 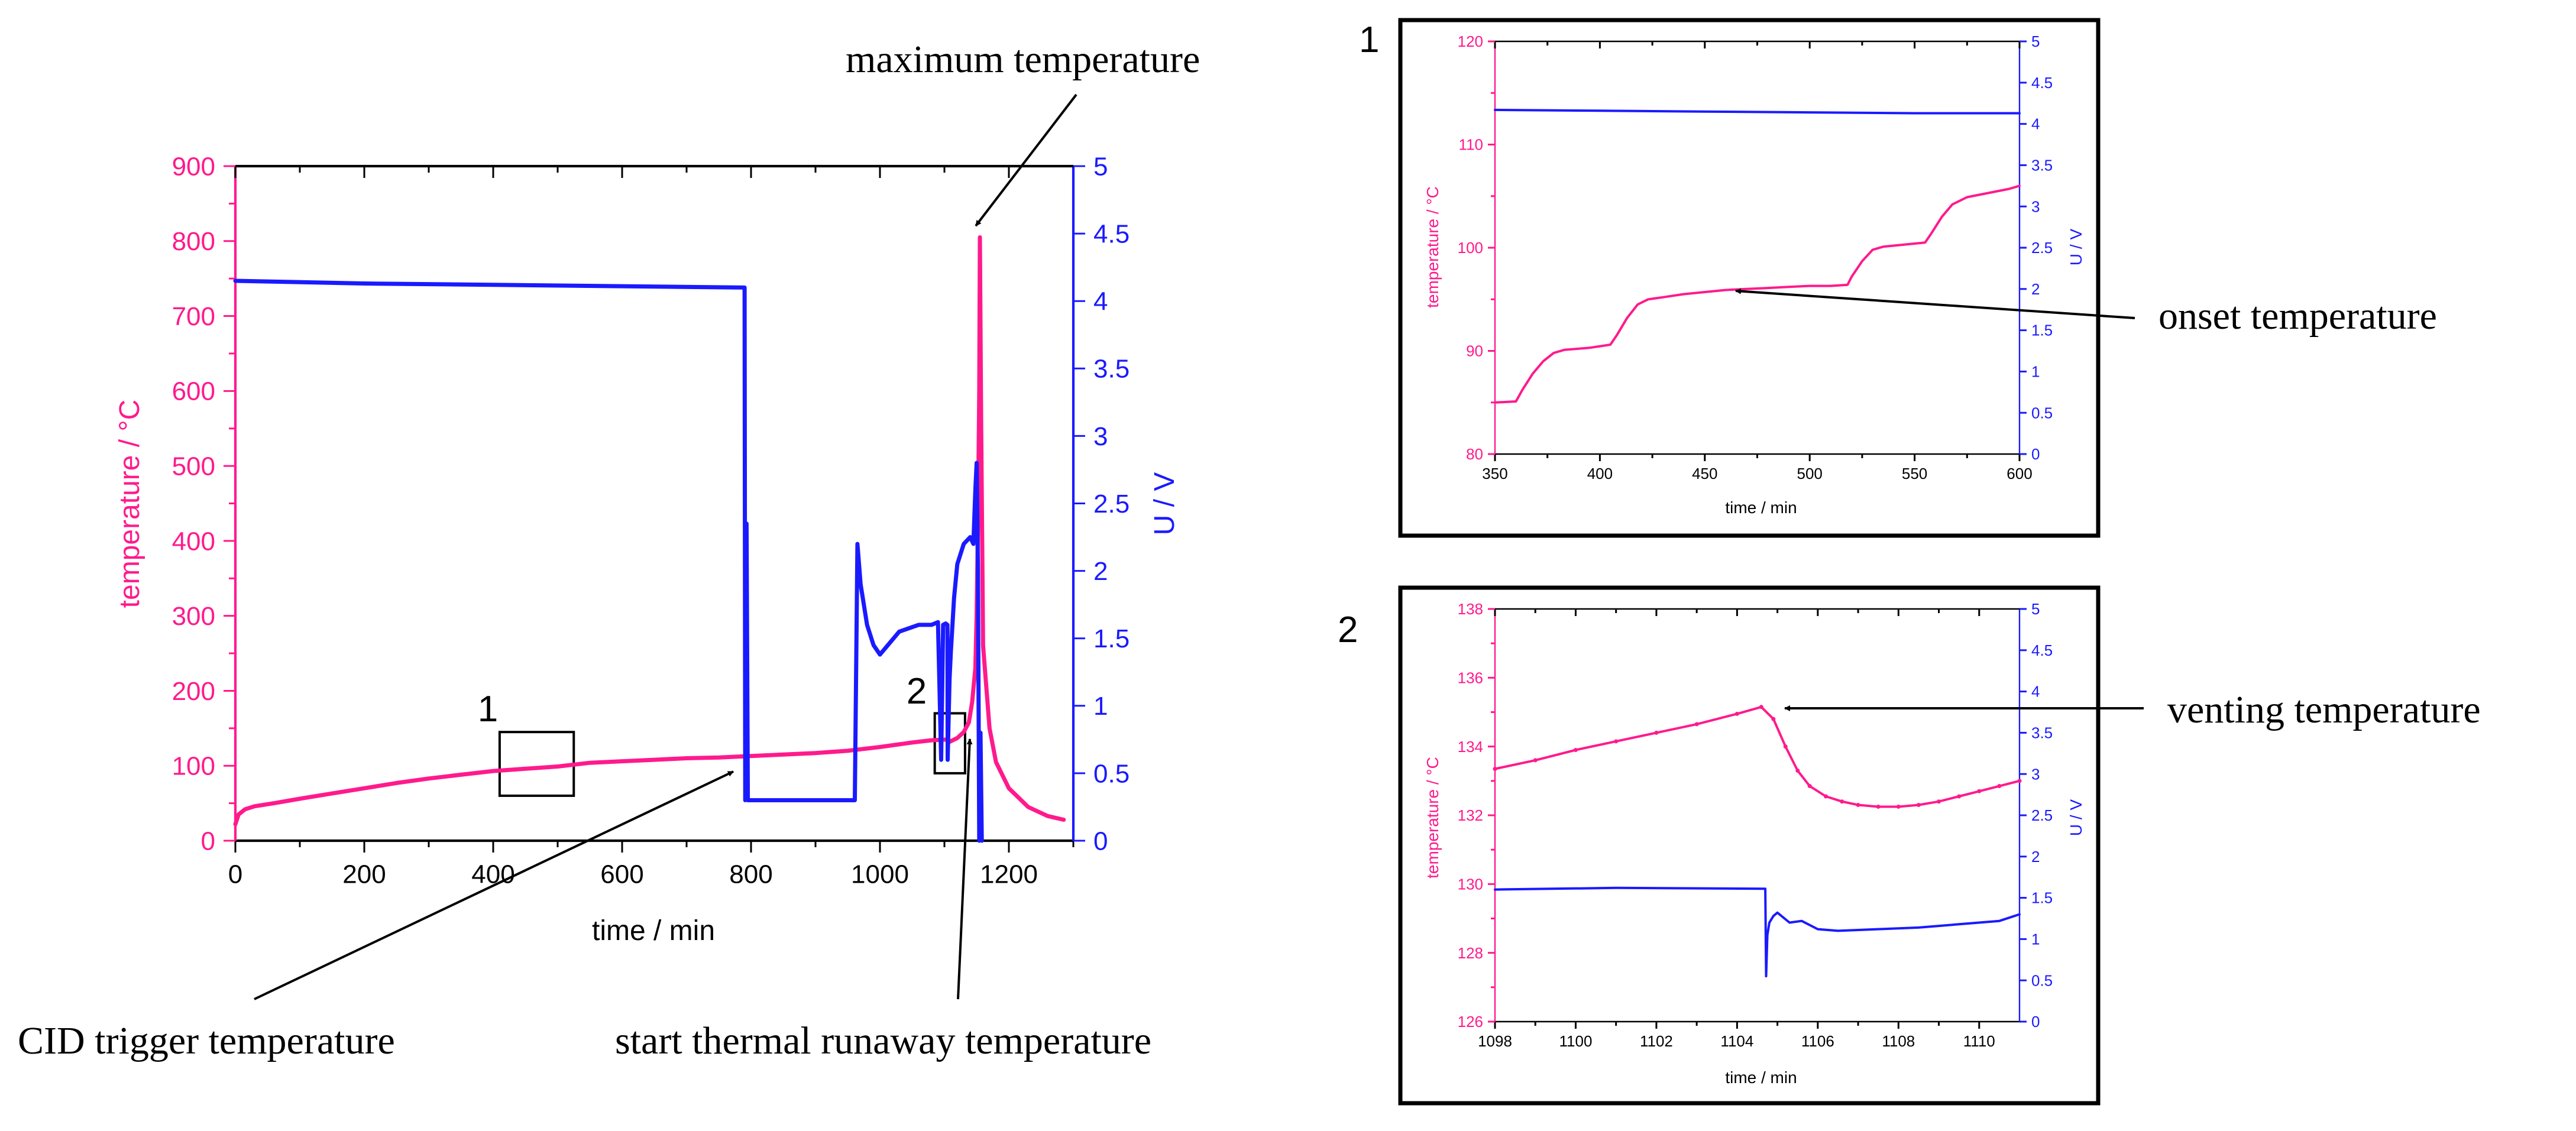 I want to click on inset1-U-line, so click(x=1758, y=112).